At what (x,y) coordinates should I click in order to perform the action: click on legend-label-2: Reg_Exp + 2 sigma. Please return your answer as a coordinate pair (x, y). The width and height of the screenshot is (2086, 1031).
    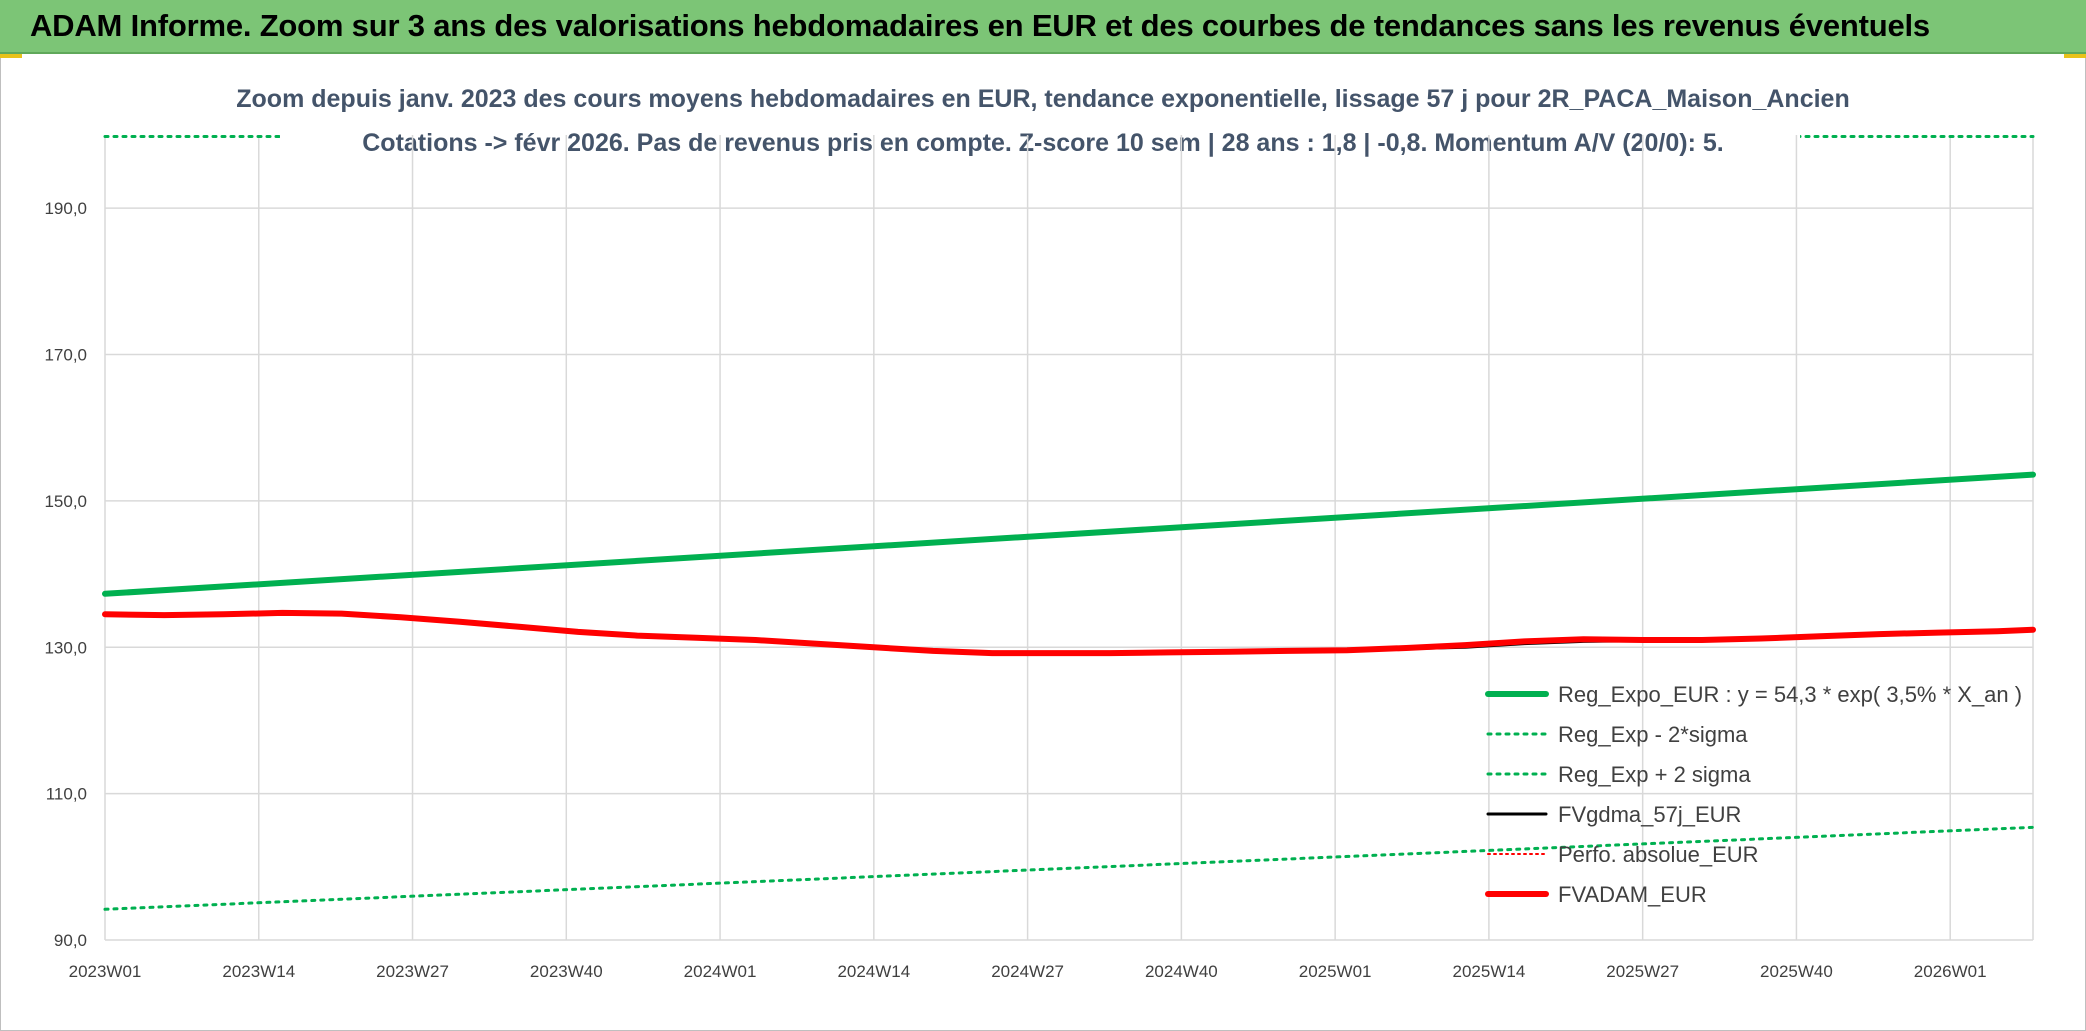
    Looking at the image, I should click on (1654, 774).